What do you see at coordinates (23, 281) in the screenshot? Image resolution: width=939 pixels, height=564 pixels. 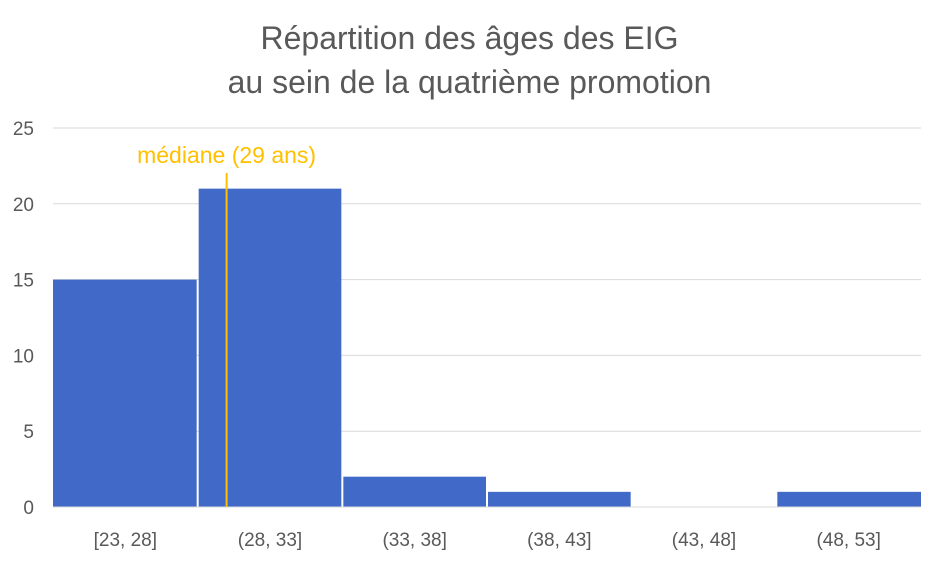 I see `y-tick-label: 15` at bounding box center [23, 281].